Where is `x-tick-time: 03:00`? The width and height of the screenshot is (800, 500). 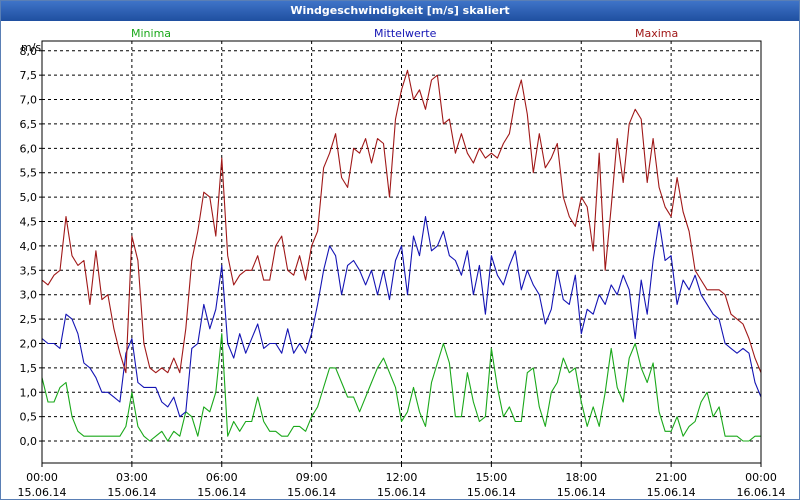 x-tick-time: 03:00 is located at coordinates (132, 477).